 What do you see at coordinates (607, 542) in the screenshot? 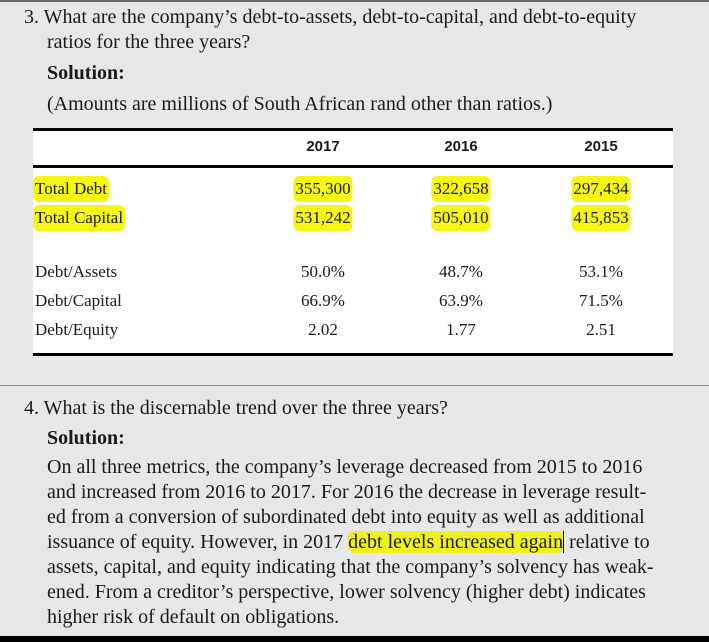
I see `answer-line-4-end: relative to` at bounding box center [607, 542].